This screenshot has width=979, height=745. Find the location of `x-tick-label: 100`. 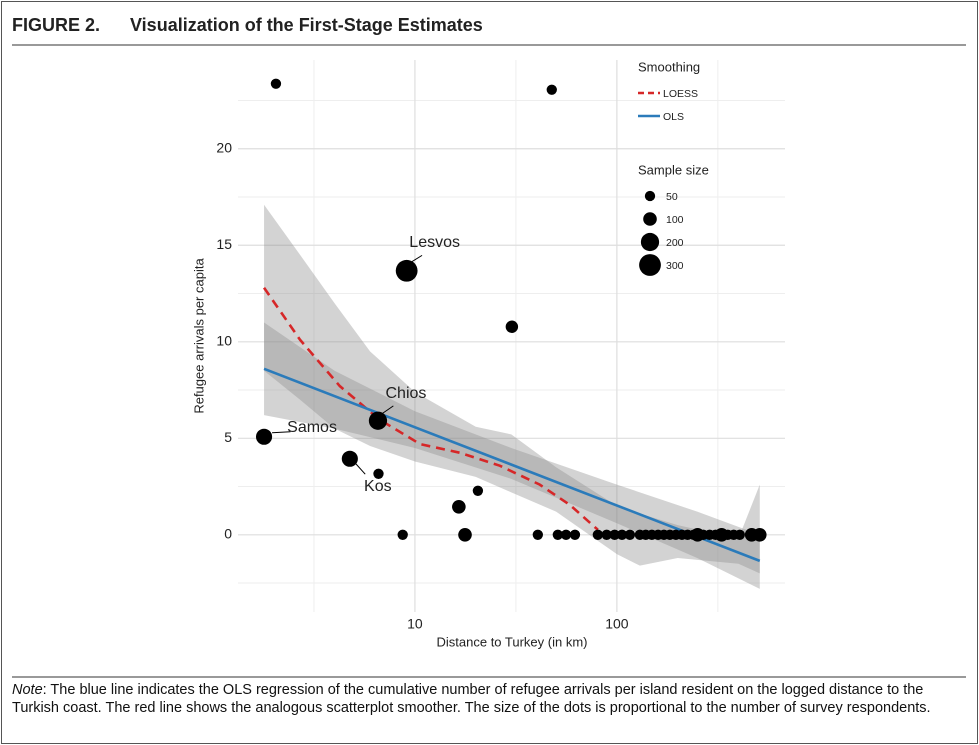

x-tick-label: 100 is located at coordinates (617, 624).